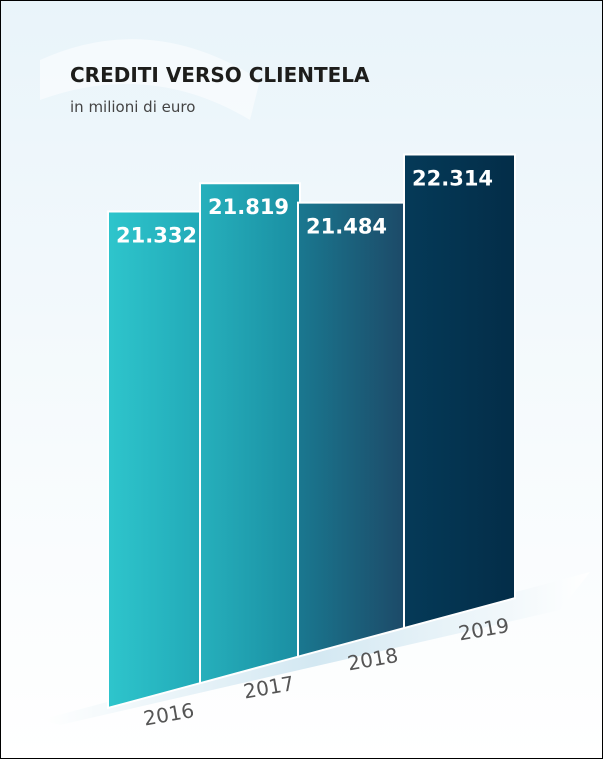 This screenshot has width=603, height=759. I want to click on value-label: 21.819, so click(248, 207).